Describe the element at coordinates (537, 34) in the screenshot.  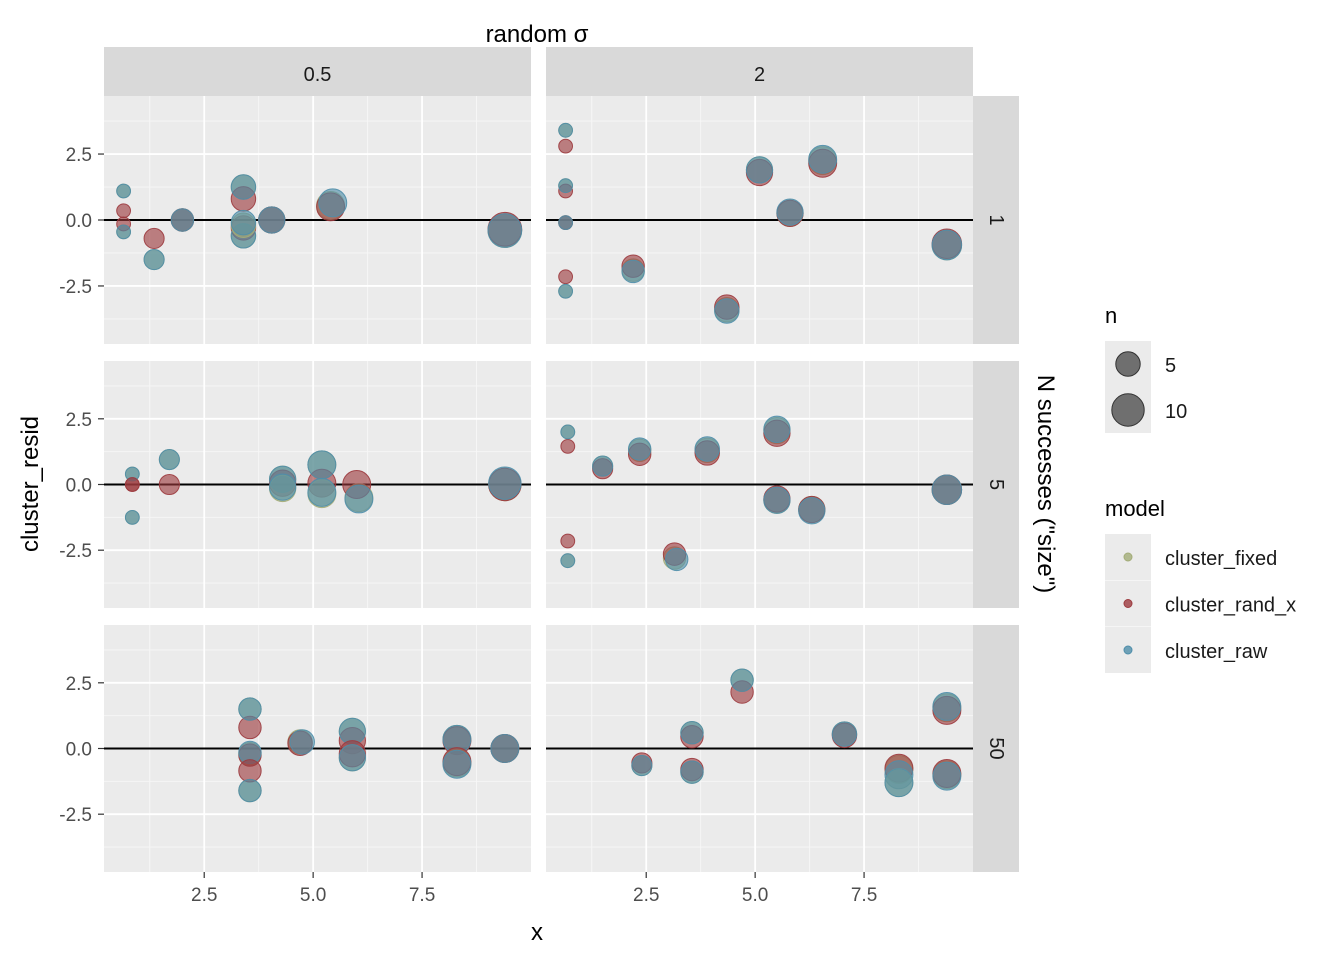
I see `chart-title: random σ` at that location.